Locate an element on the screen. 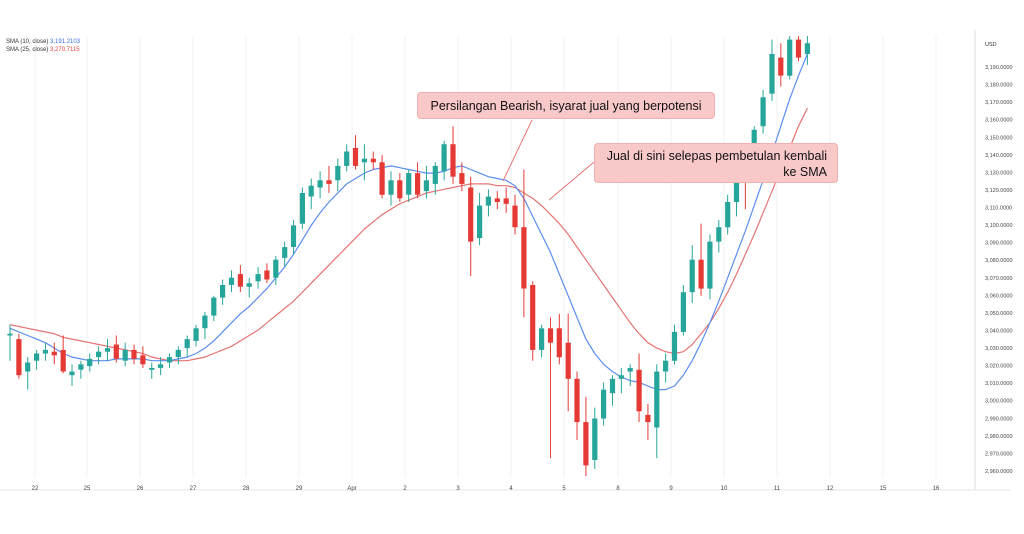  legend-sma-slow: SMA (25, close) 3,270.7115 is located at coordinates (43, 50).